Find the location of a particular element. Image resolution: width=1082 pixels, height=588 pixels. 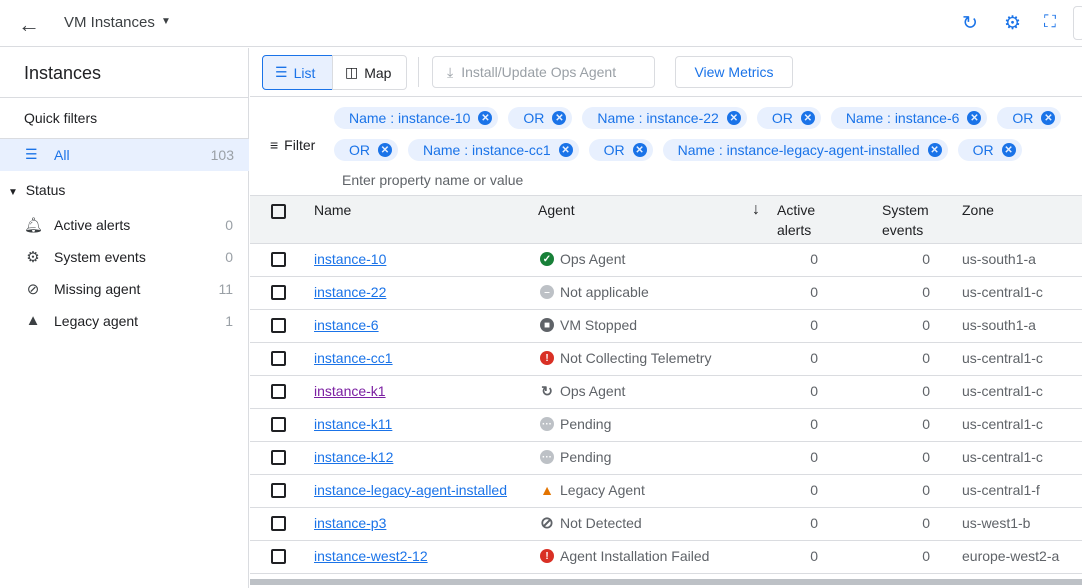

sidebar-item-label: Active alerts is located at coordinates (92, 225).